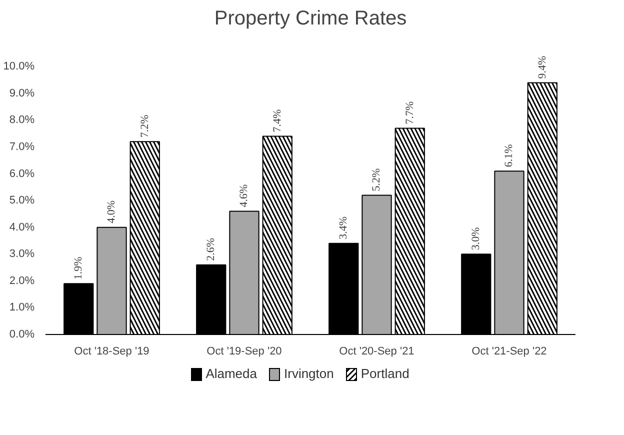 This screenshot has height=435, width=624. Describe the element at coordinates (310, 19) in the screenshot. I see `chart-title: Property Crime Rates` at that location.